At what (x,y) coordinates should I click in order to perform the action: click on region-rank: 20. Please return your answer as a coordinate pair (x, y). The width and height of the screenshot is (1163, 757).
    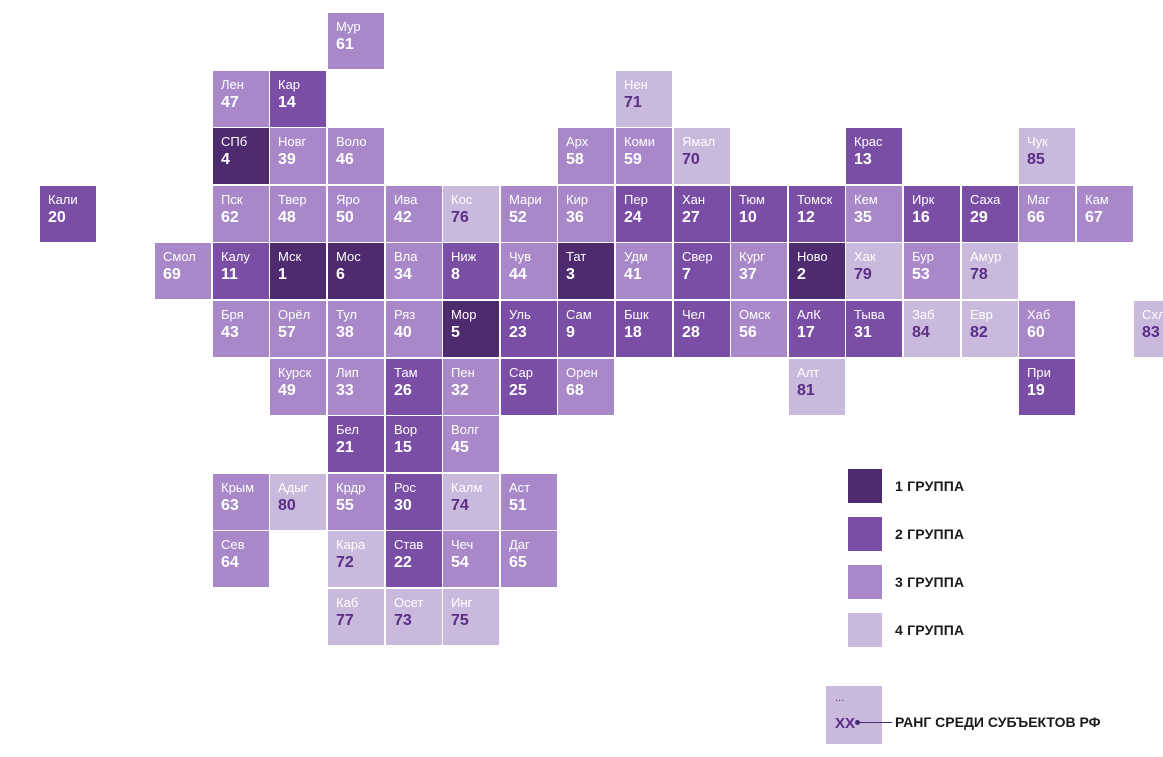
    Looking at the image, I should click on (57, 217).